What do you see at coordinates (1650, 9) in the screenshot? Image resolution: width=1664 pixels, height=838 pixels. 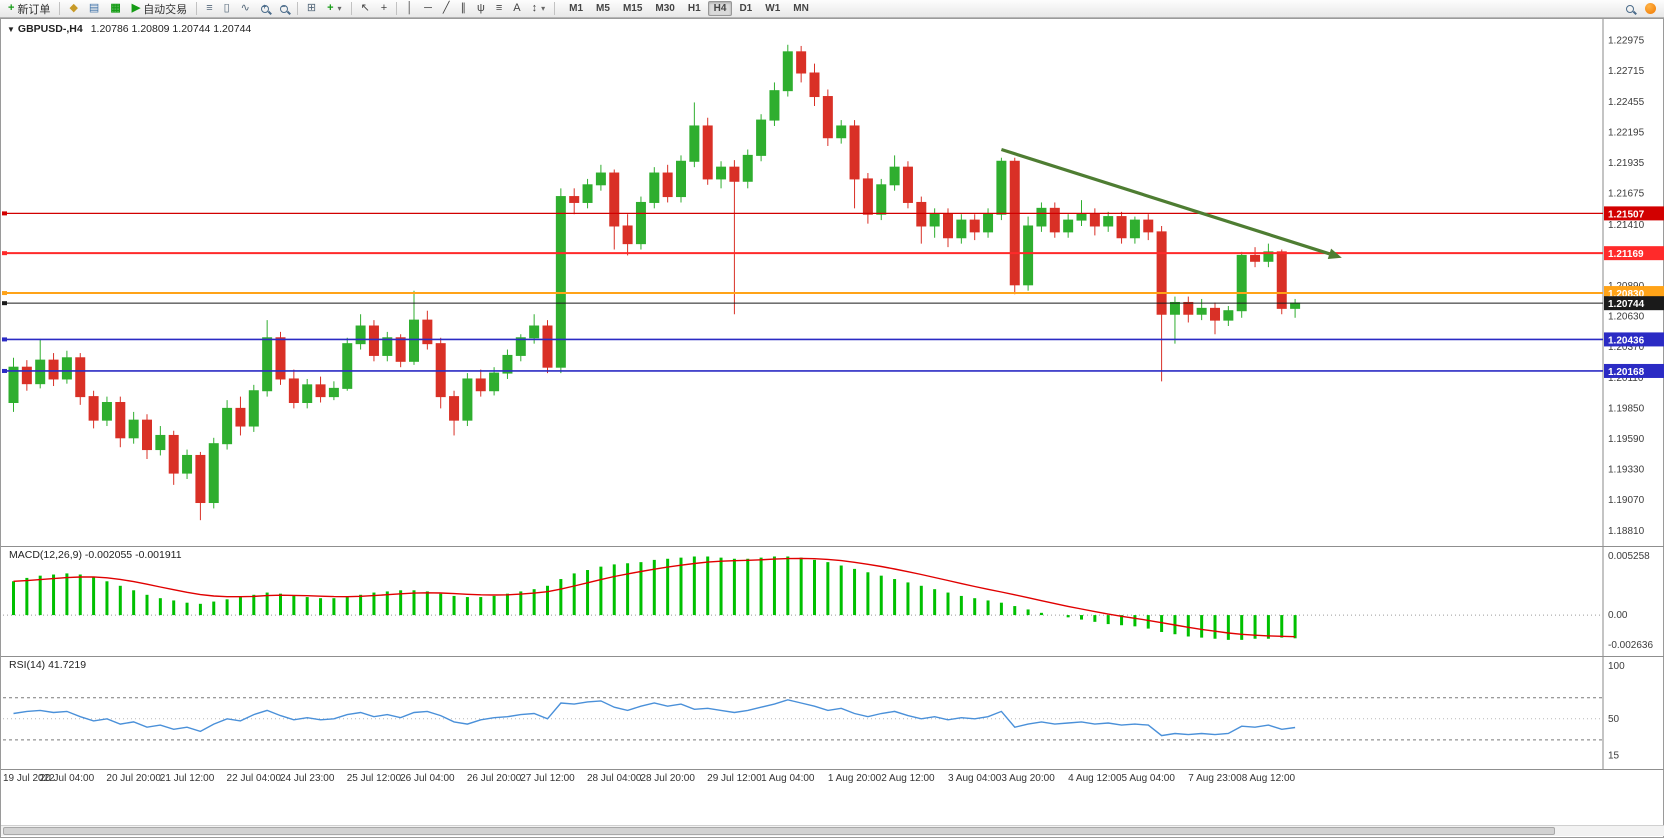 I see `community-button` at bounding box center [1650, 9].